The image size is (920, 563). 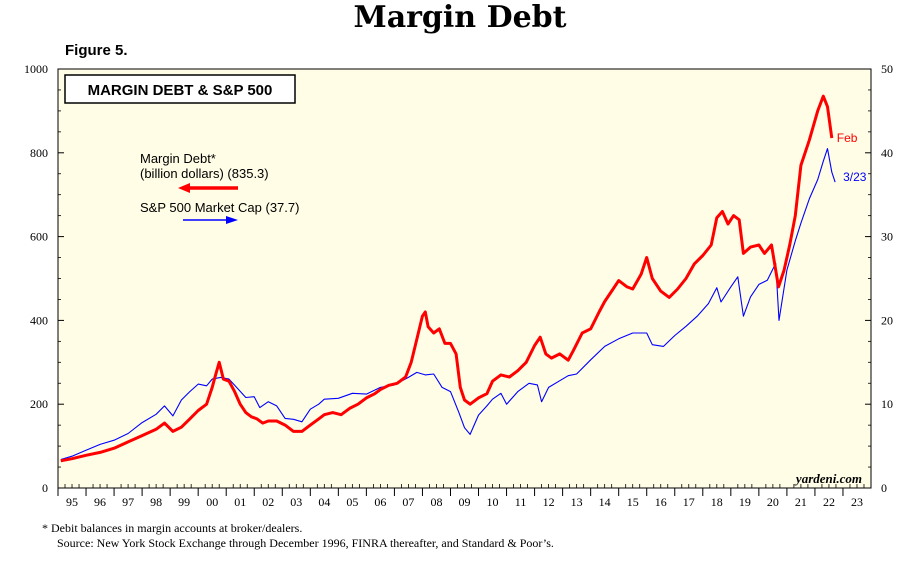 I want to click on x-tick-label: 95, so click(x=72, y=502).